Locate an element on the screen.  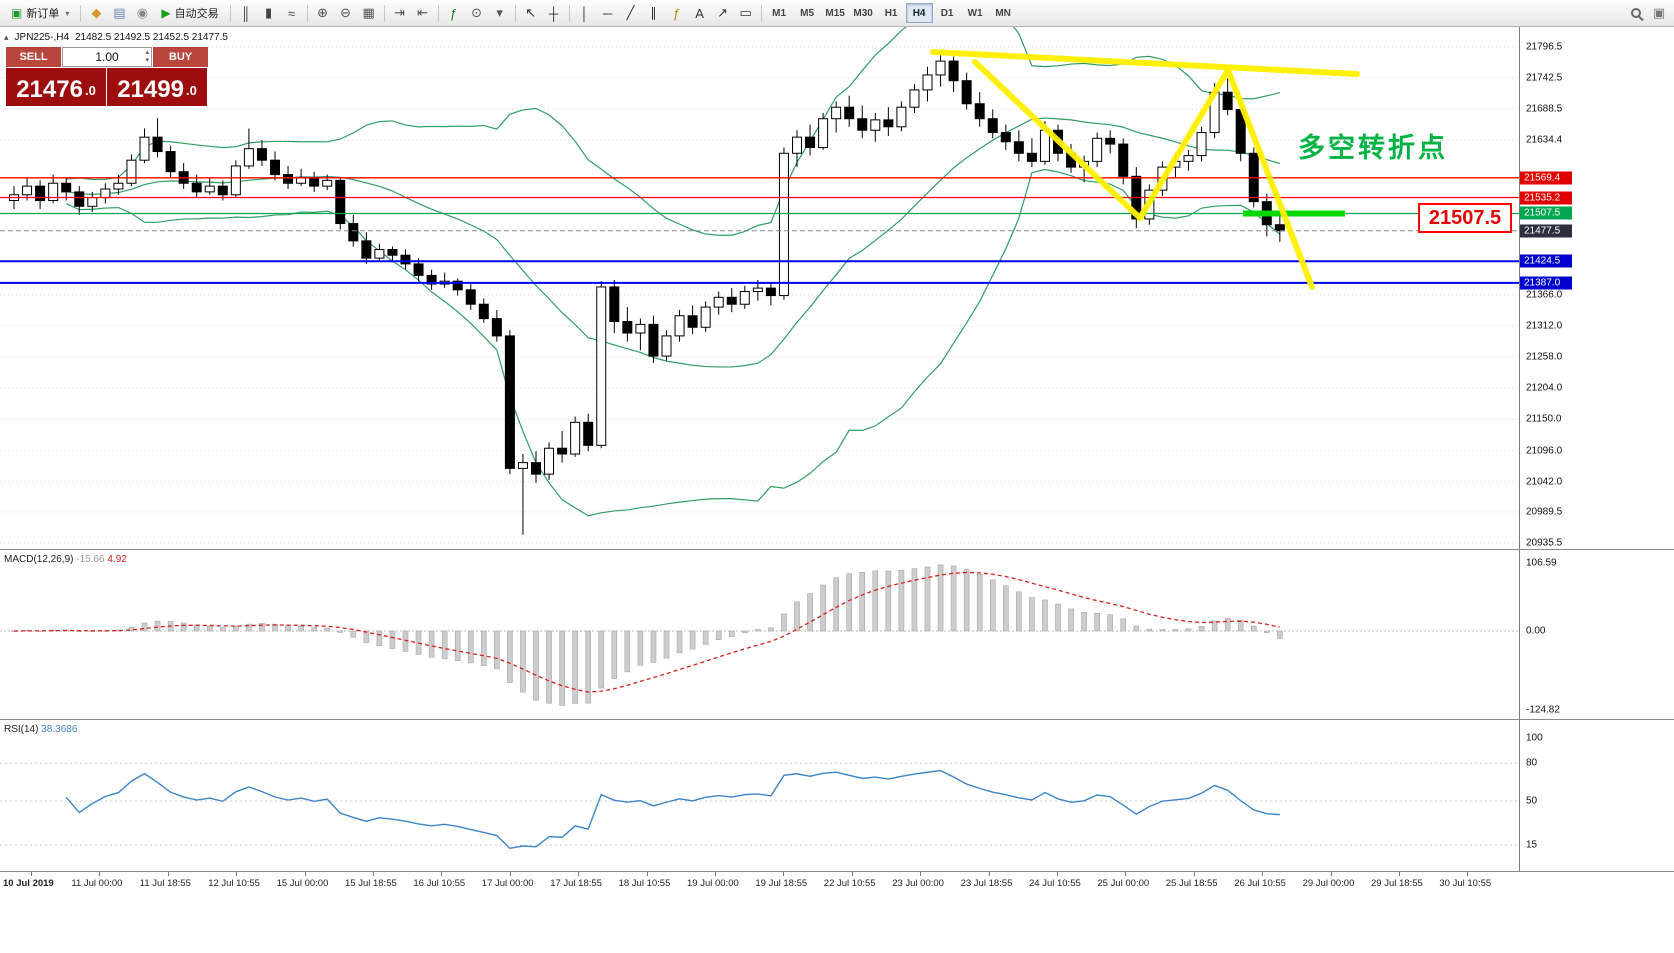
rsi-axis-label: 50 is located at coordinates (1532, 801).